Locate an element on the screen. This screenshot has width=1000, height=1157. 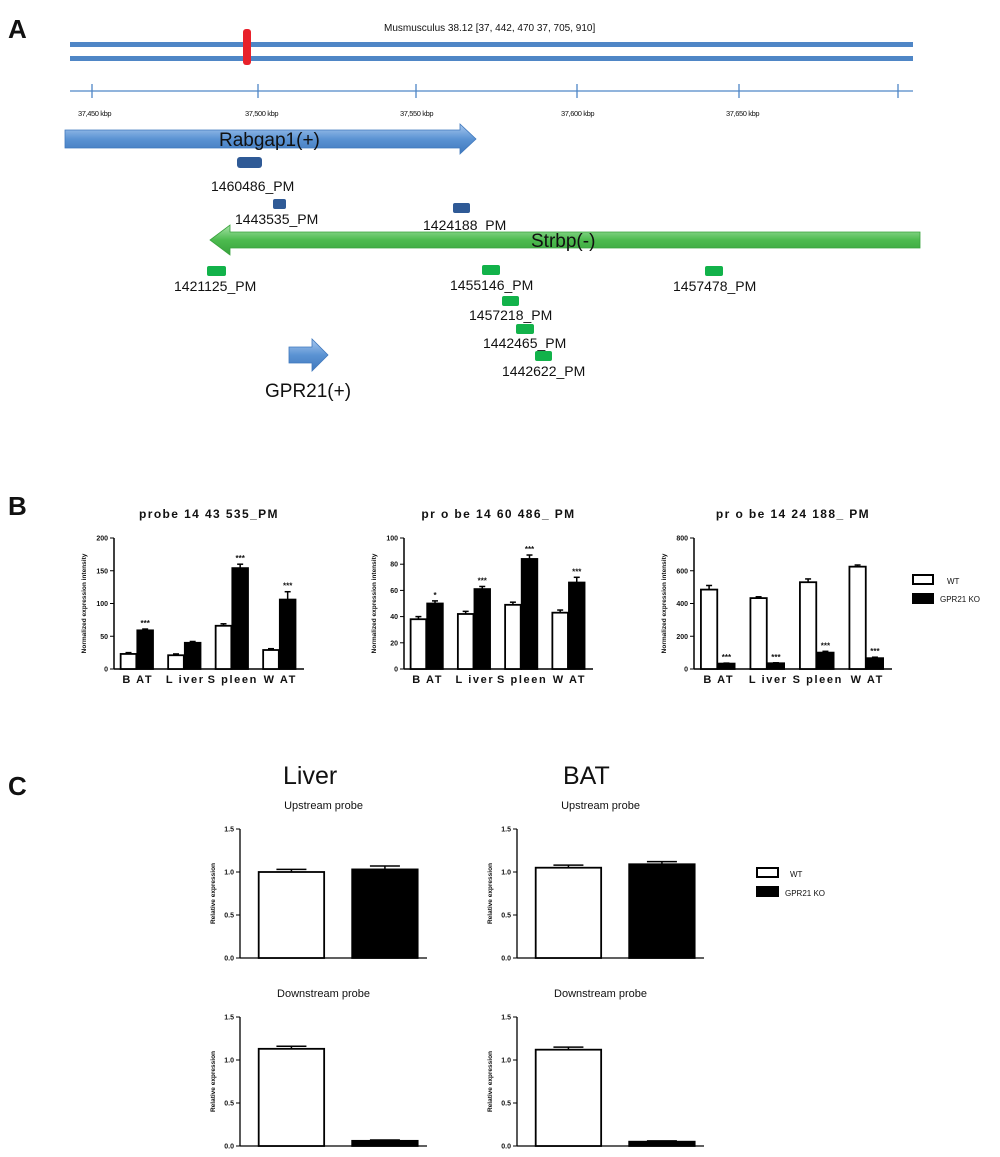
chart-title: probe 14 43 535_PM is located at coordinates (209, 514).